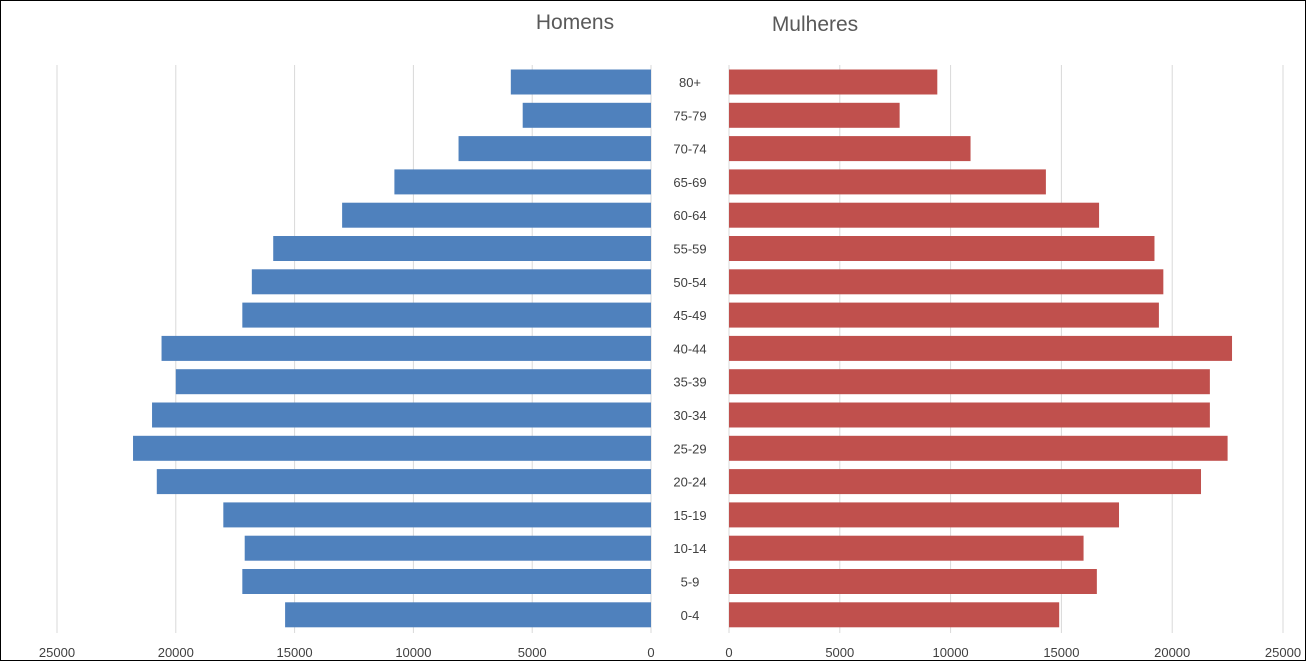  Describe the element at coordinates (690, 615) in the screenshot. I see `category-label: 0-4` at that location.